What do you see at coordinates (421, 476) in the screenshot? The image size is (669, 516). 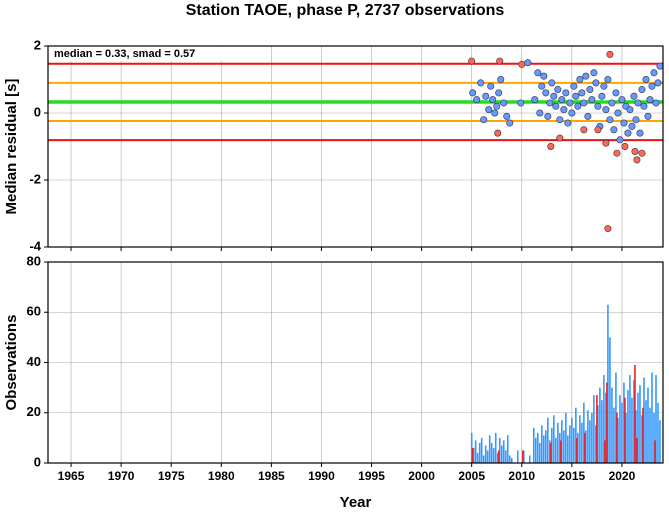 I see `x-tick-label: 2000` at bounding box center [421, 476].